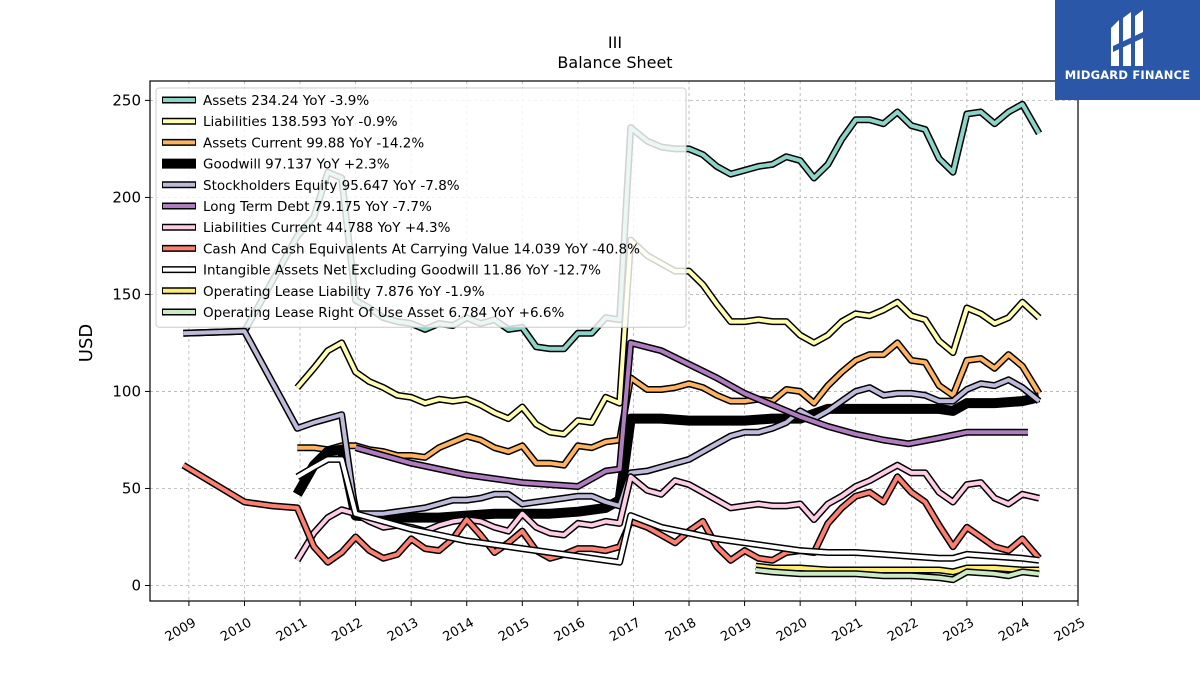 The image size is (1200, 675). What do you see at coordinates (300, 122) in the screenshot?
I see `legend-entry: Liabilities 138.593 YoY -0.9%` at bounding box center [300, 122].